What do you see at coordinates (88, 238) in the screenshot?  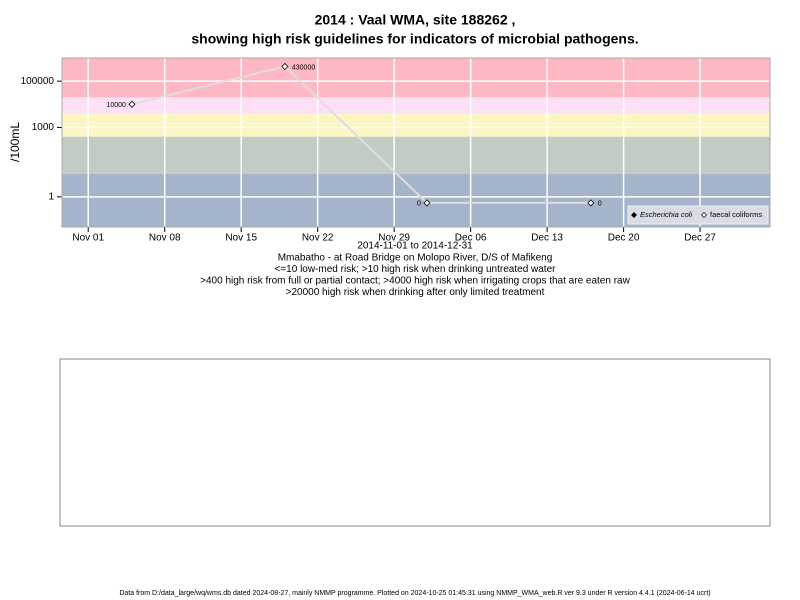 I see `x-tick-label: Nov 01` at bounding box center [88, 238].